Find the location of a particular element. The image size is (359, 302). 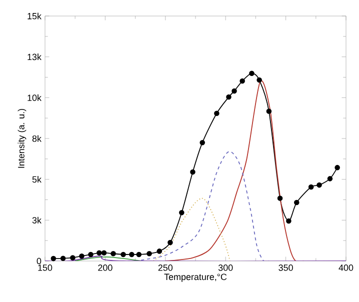

line-series is located at coordinates (191, 229).